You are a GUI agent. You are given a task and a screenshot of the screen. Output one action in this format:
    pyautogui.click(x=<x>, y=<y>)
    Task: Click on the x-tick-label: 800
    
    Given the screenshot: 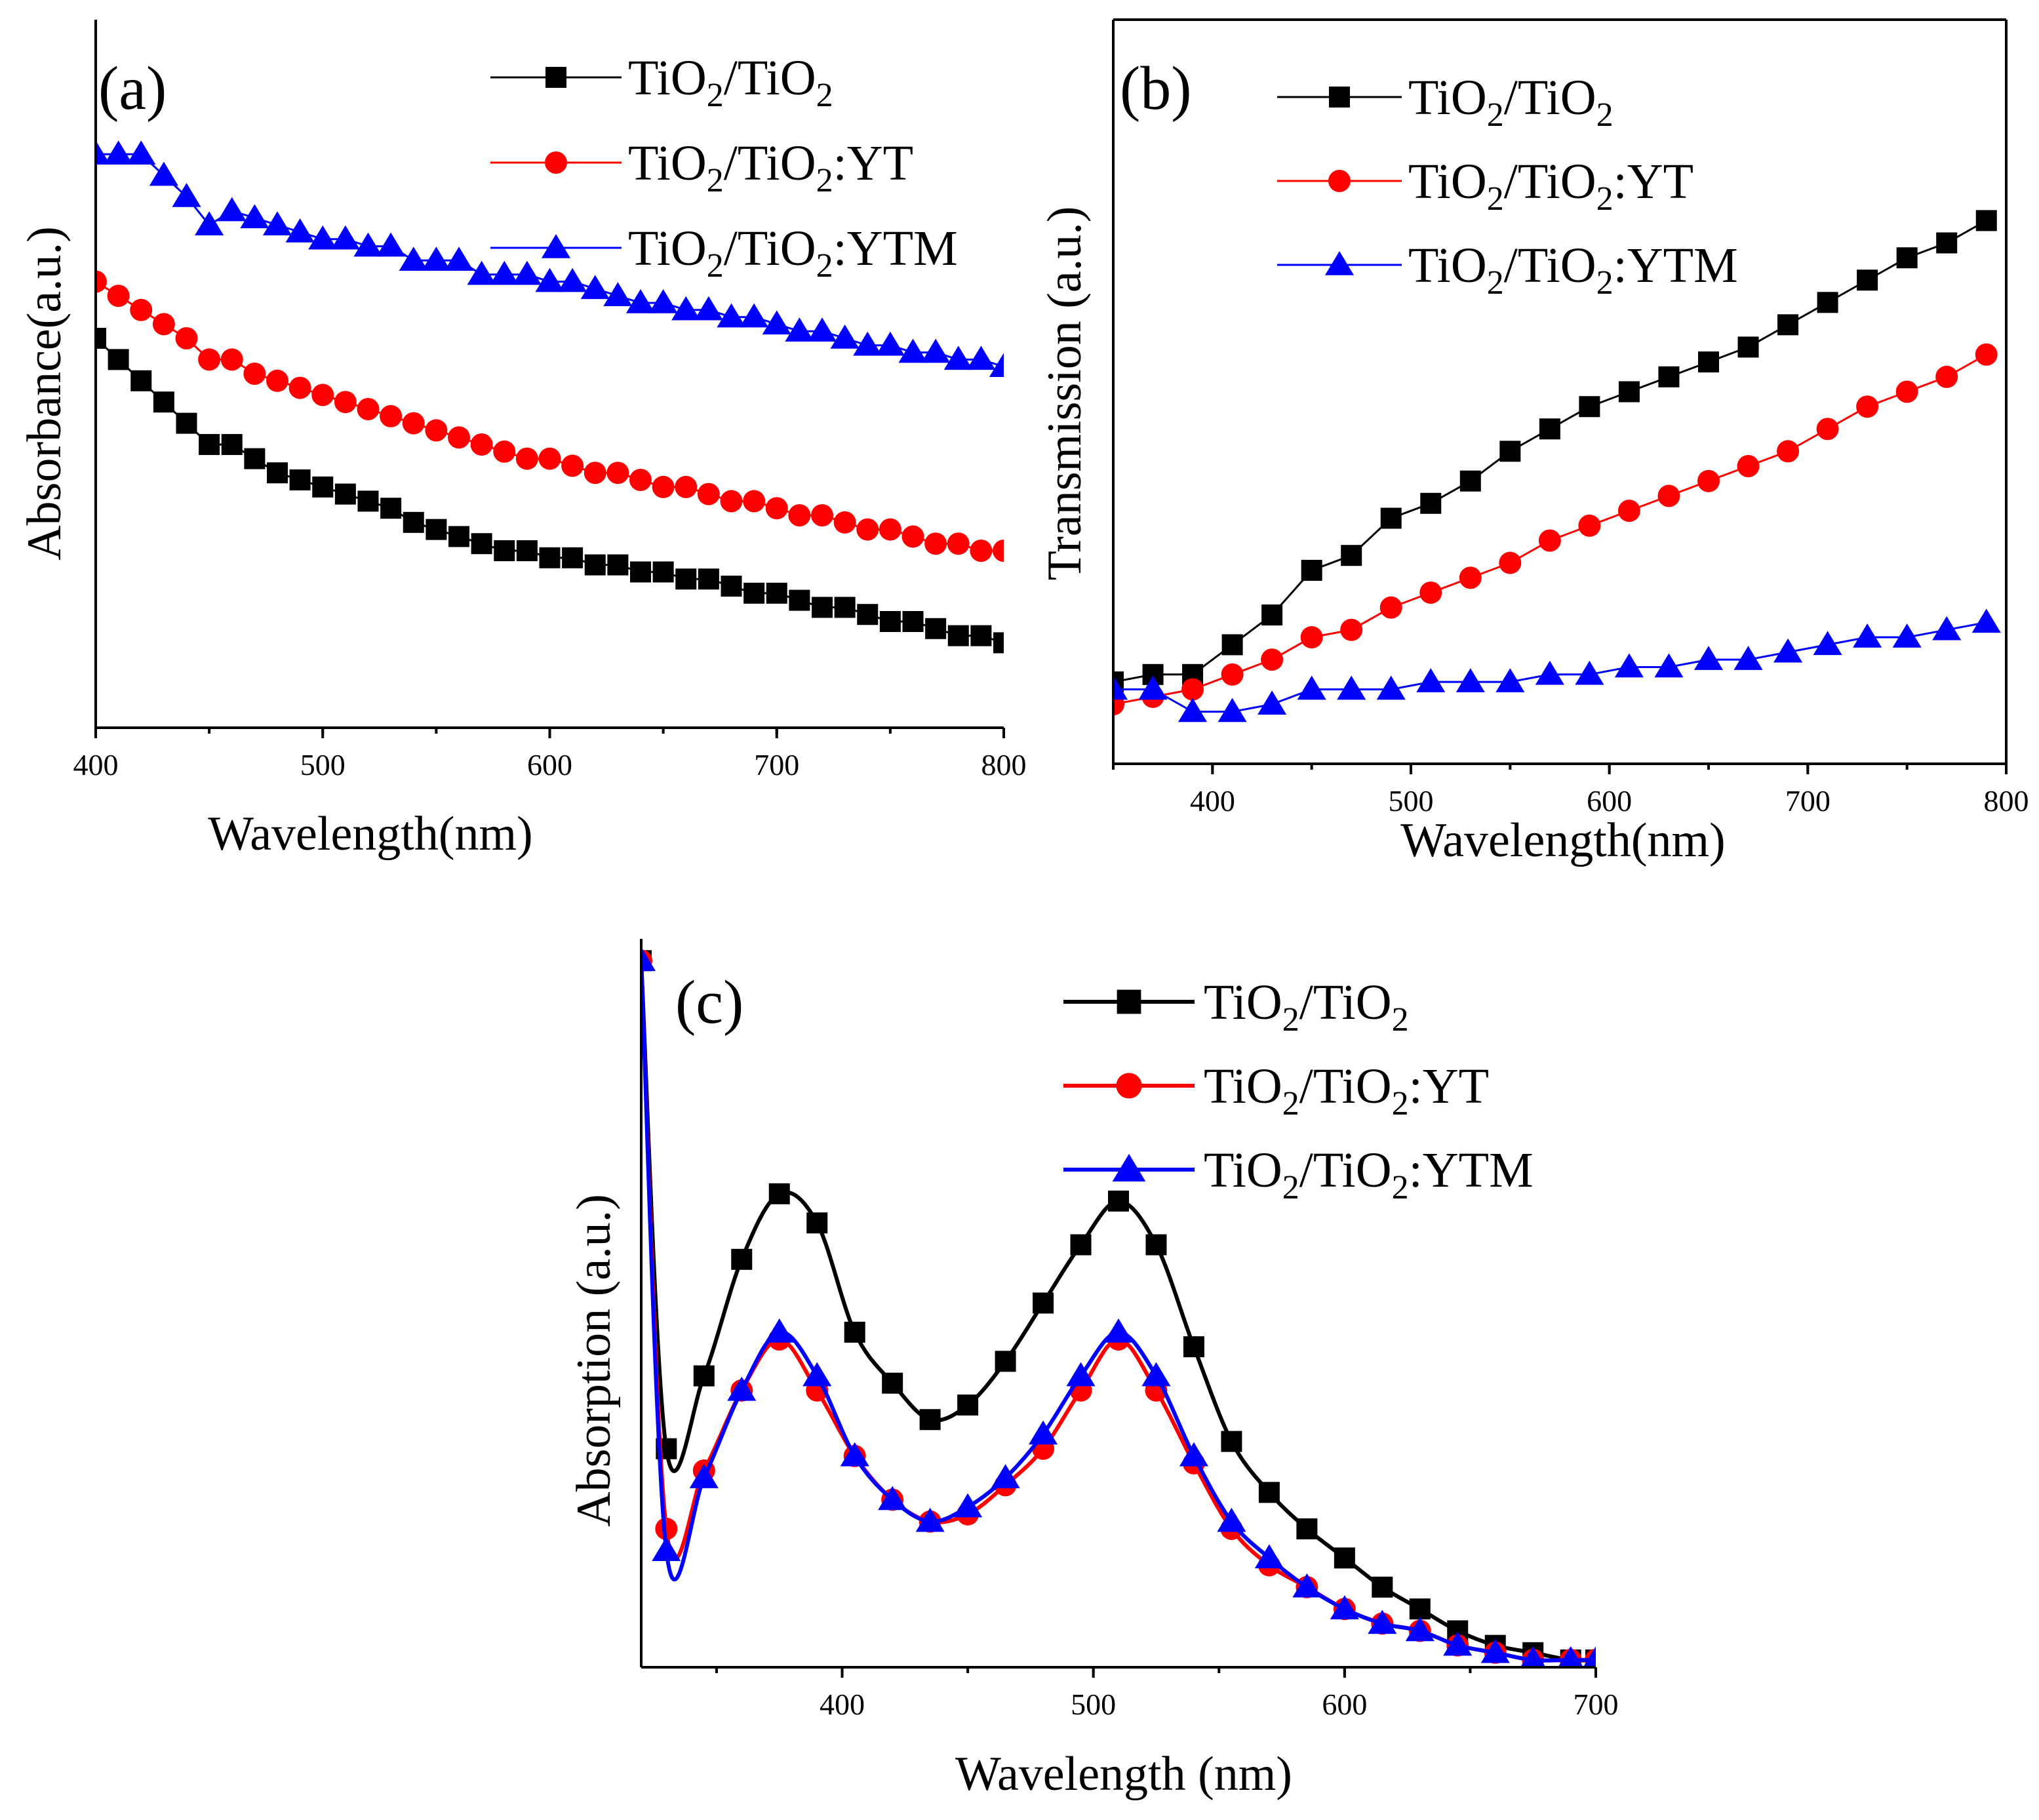 What is the action you would take?
    pyautogui.click(x=2006, y=801)
    